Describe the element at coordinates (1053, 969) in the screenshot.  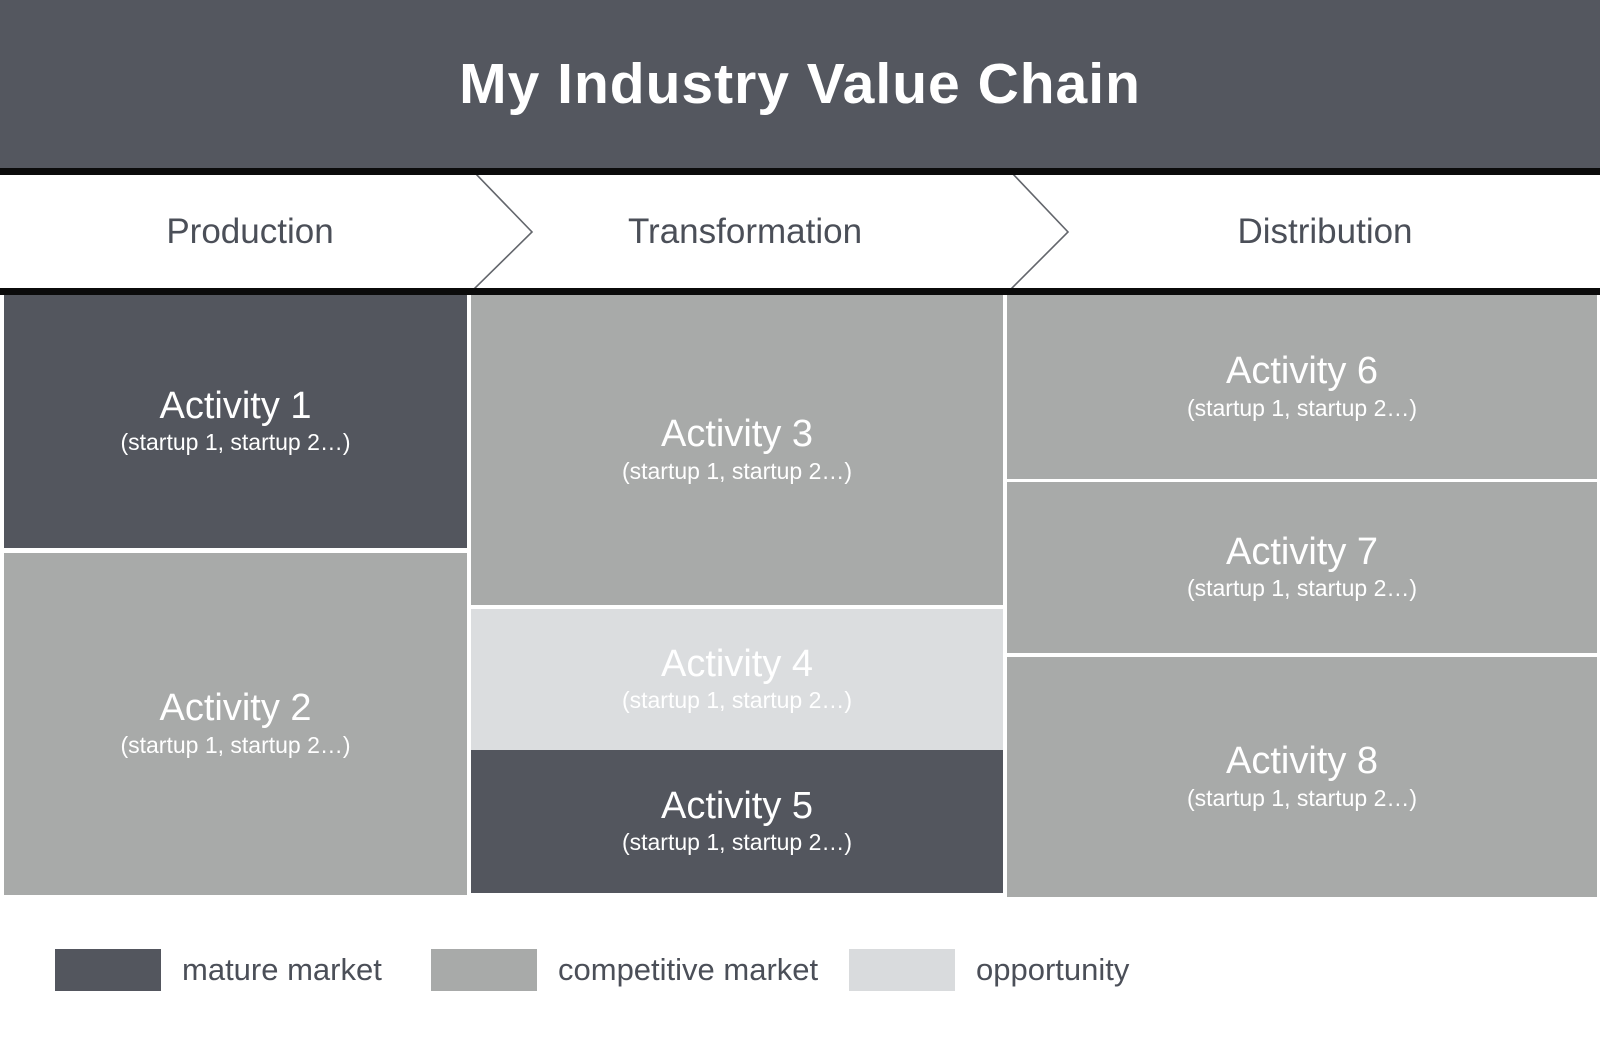
I see `legend-label: opportunity` at that location.